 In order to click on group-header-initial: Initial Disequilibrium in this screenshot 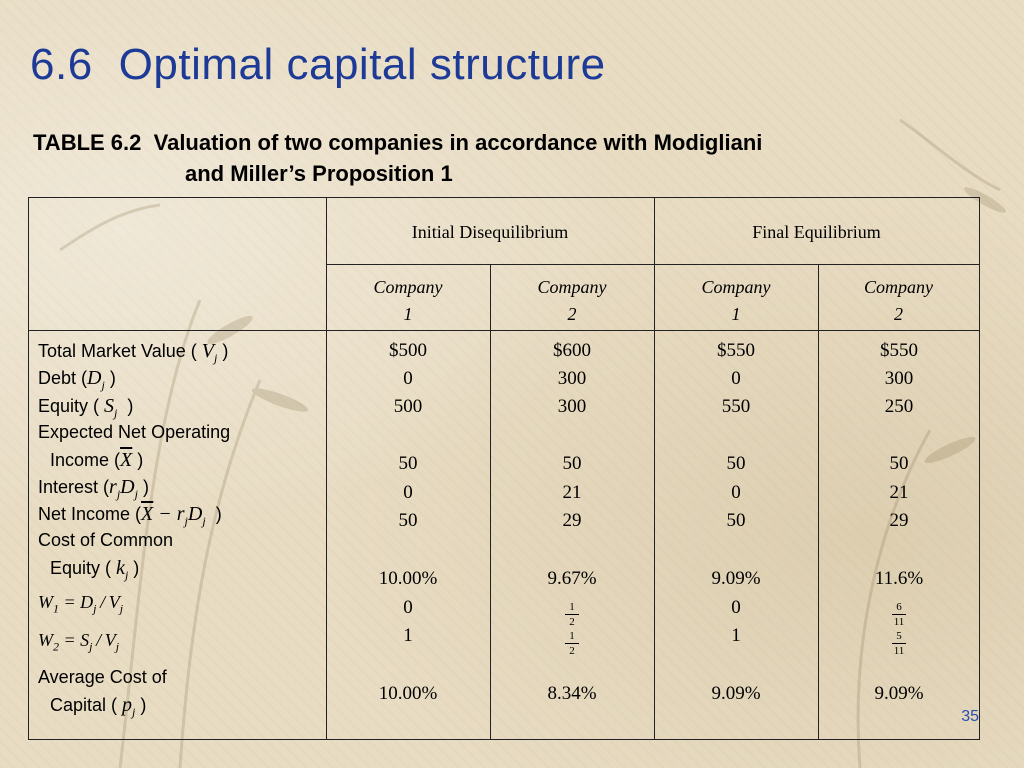, I will do `click(490, 232)`.